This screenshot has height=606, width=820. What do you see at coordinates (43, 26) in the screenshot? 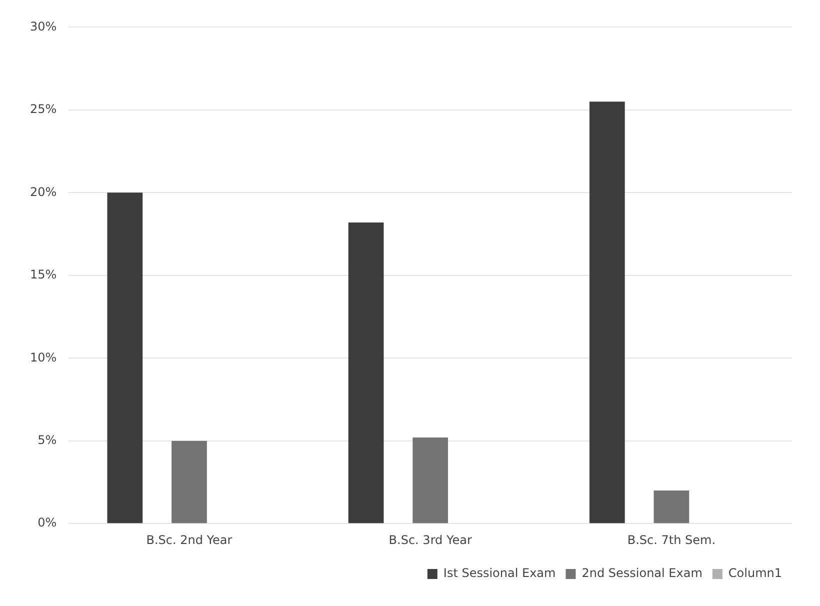
I see `y-tick-label: 30%` at bounding box center [43, 26].